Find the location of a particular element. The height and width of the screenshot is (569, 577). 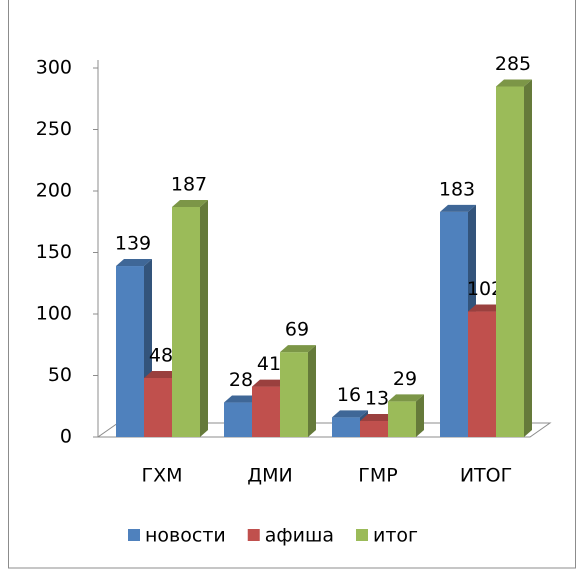

legend-label: новости is located at coordinates (185, 536).